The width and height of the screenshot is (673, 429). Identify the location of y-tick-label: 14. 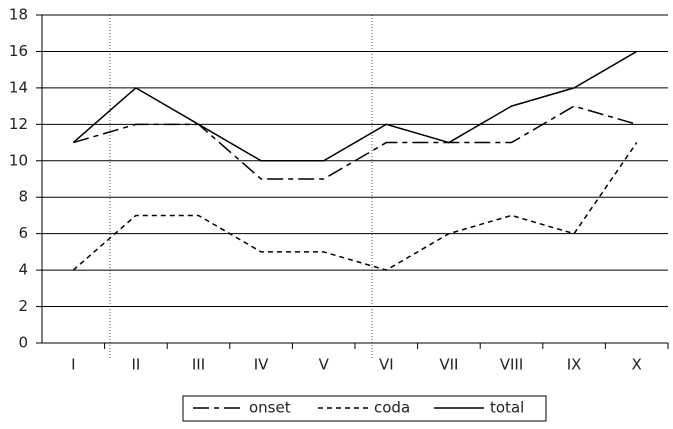
(18, 87).